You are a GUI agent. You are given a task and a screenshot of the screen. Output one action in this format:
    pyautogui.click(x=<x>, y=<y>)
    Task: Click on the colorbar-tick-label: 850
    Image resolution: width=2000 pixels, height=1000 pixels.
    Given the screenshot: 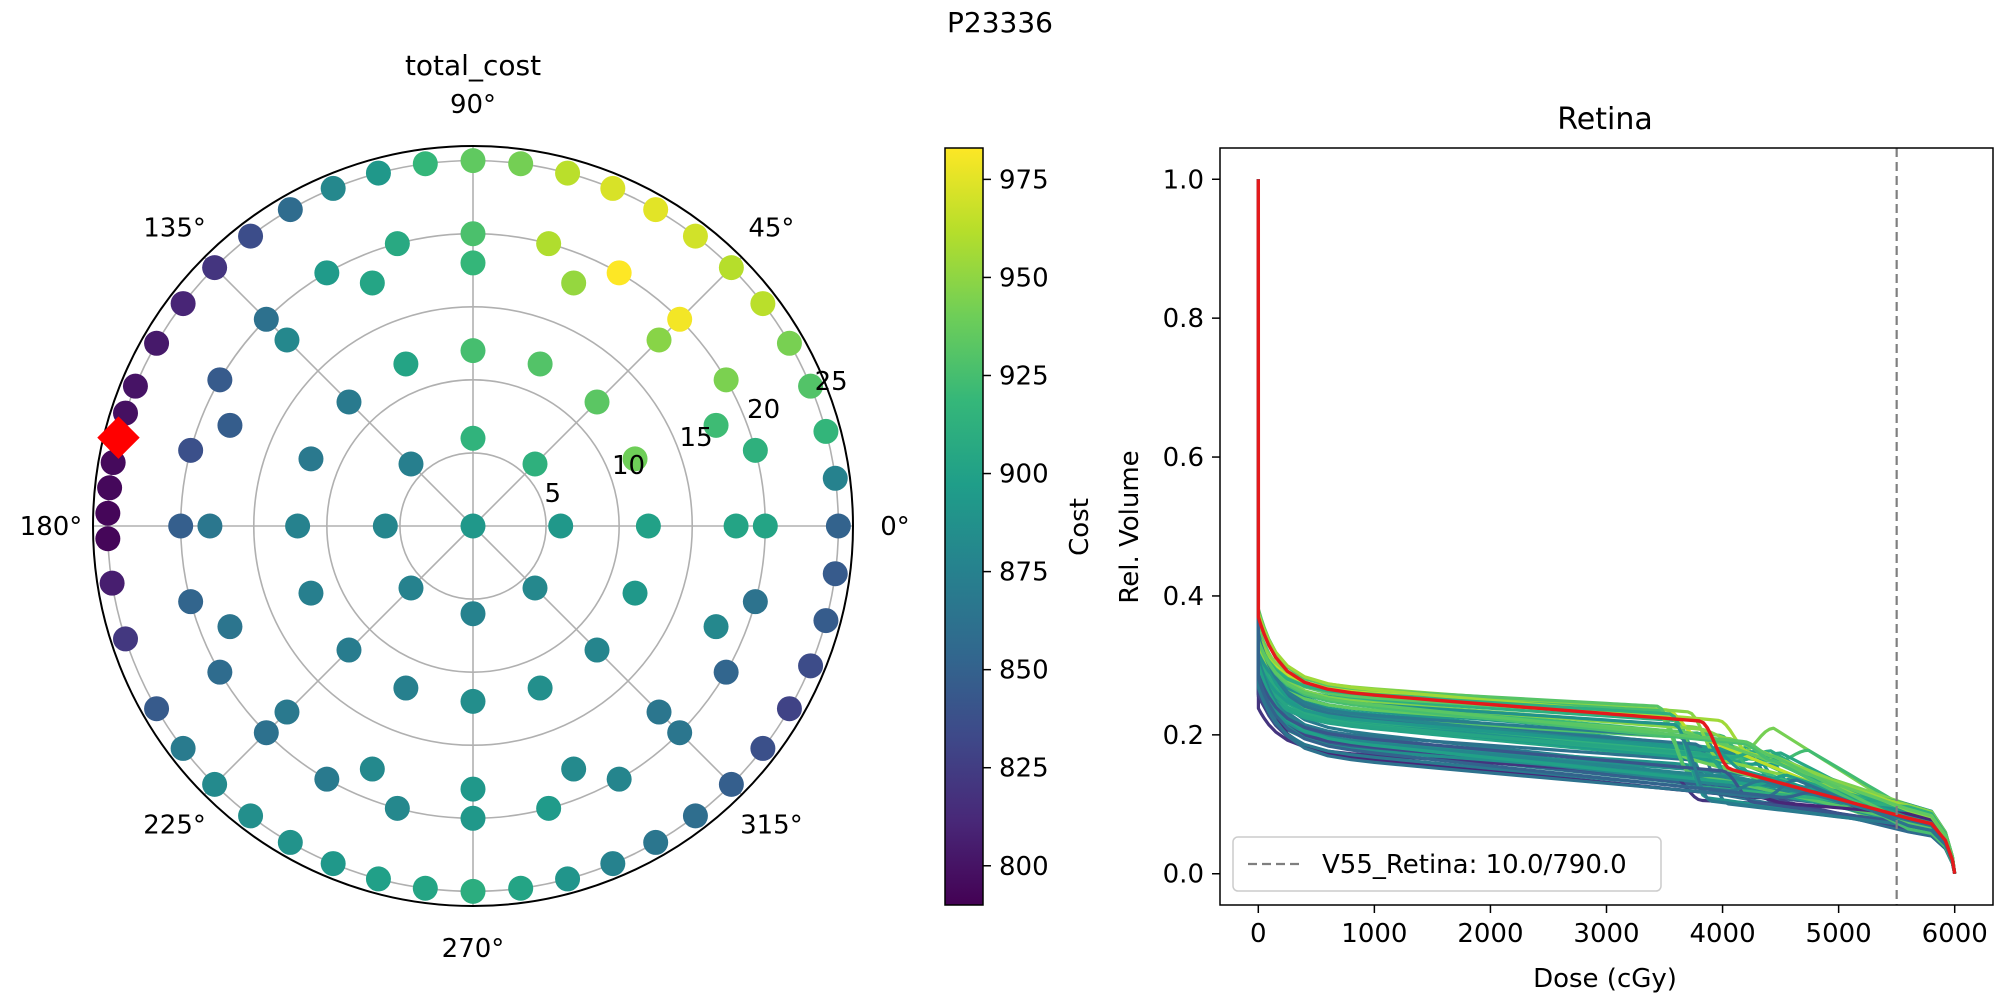 What is the action you would take?
    pyautogui.click(x=1024, y=671)
    